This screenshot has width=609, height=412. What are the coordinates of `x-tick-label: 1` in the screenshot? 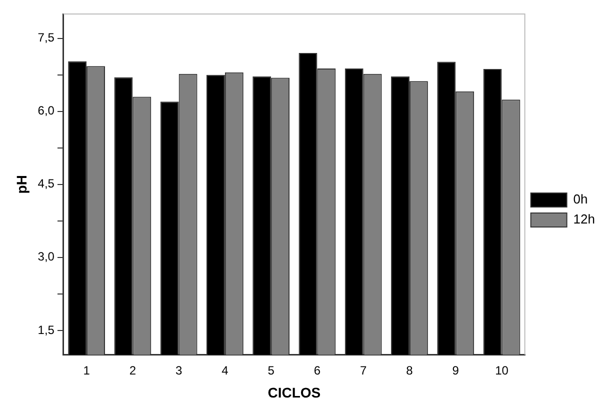 It's located at (86, 370).